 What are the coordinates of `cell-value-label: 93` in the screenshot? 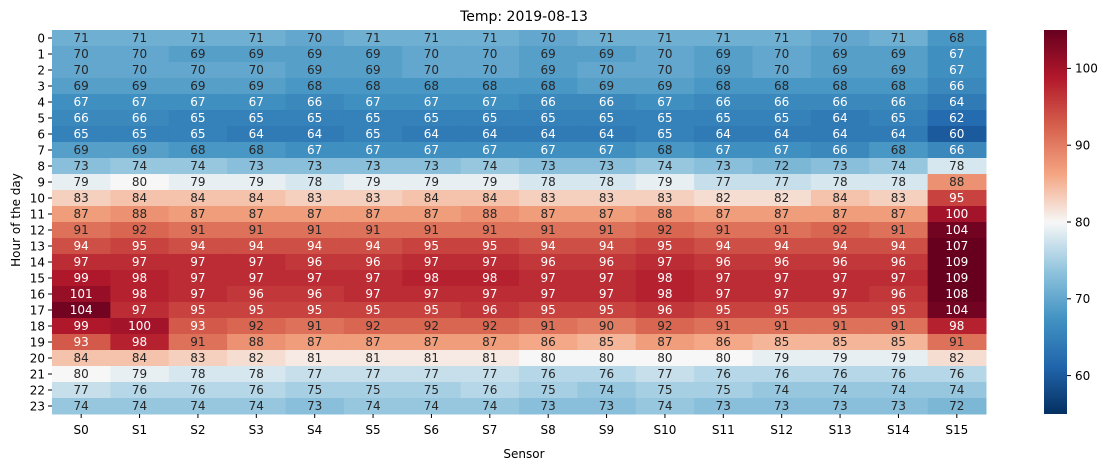 It's located at (197, 326).